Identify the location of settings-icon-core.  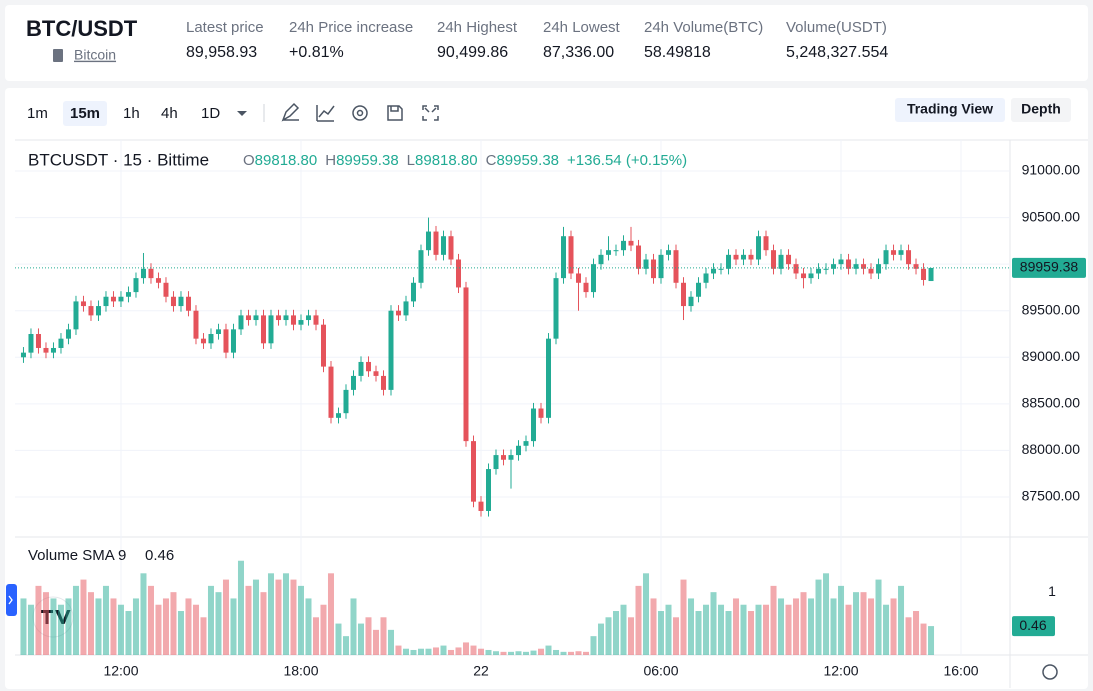
(360, 113).